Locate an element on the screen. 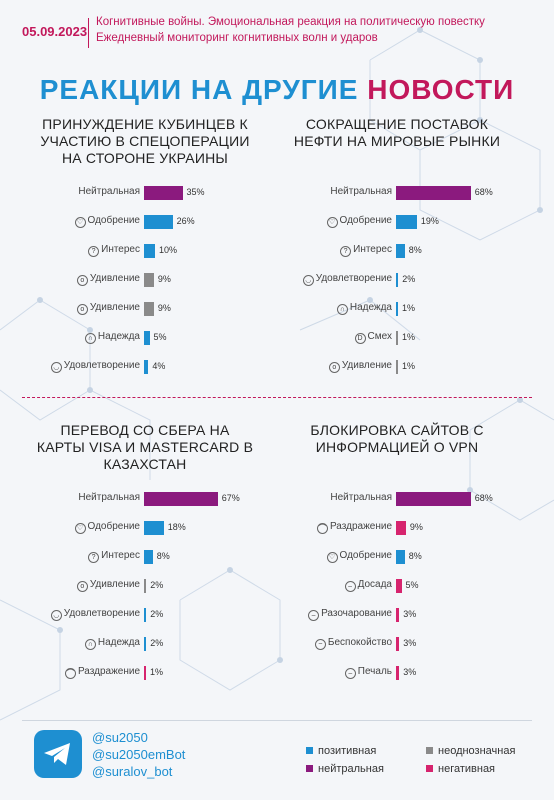 This screenshot has height=800, width=554. legend-positive: позитивная is located at coordinates (341, 751).